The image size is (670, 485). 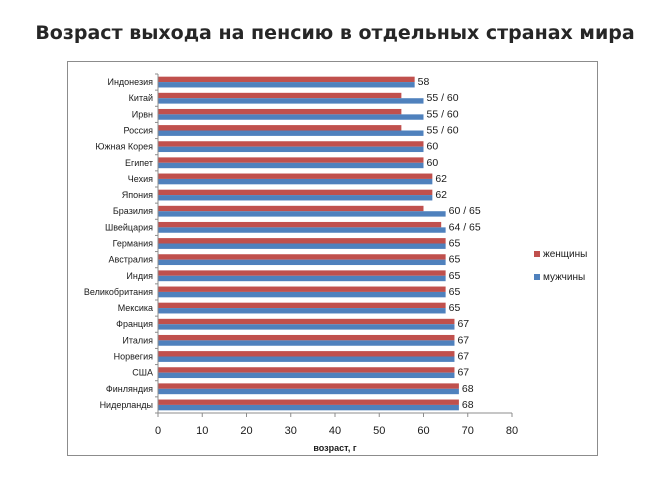 I want to click on category-label: Индия, so click(x=139, y=276).